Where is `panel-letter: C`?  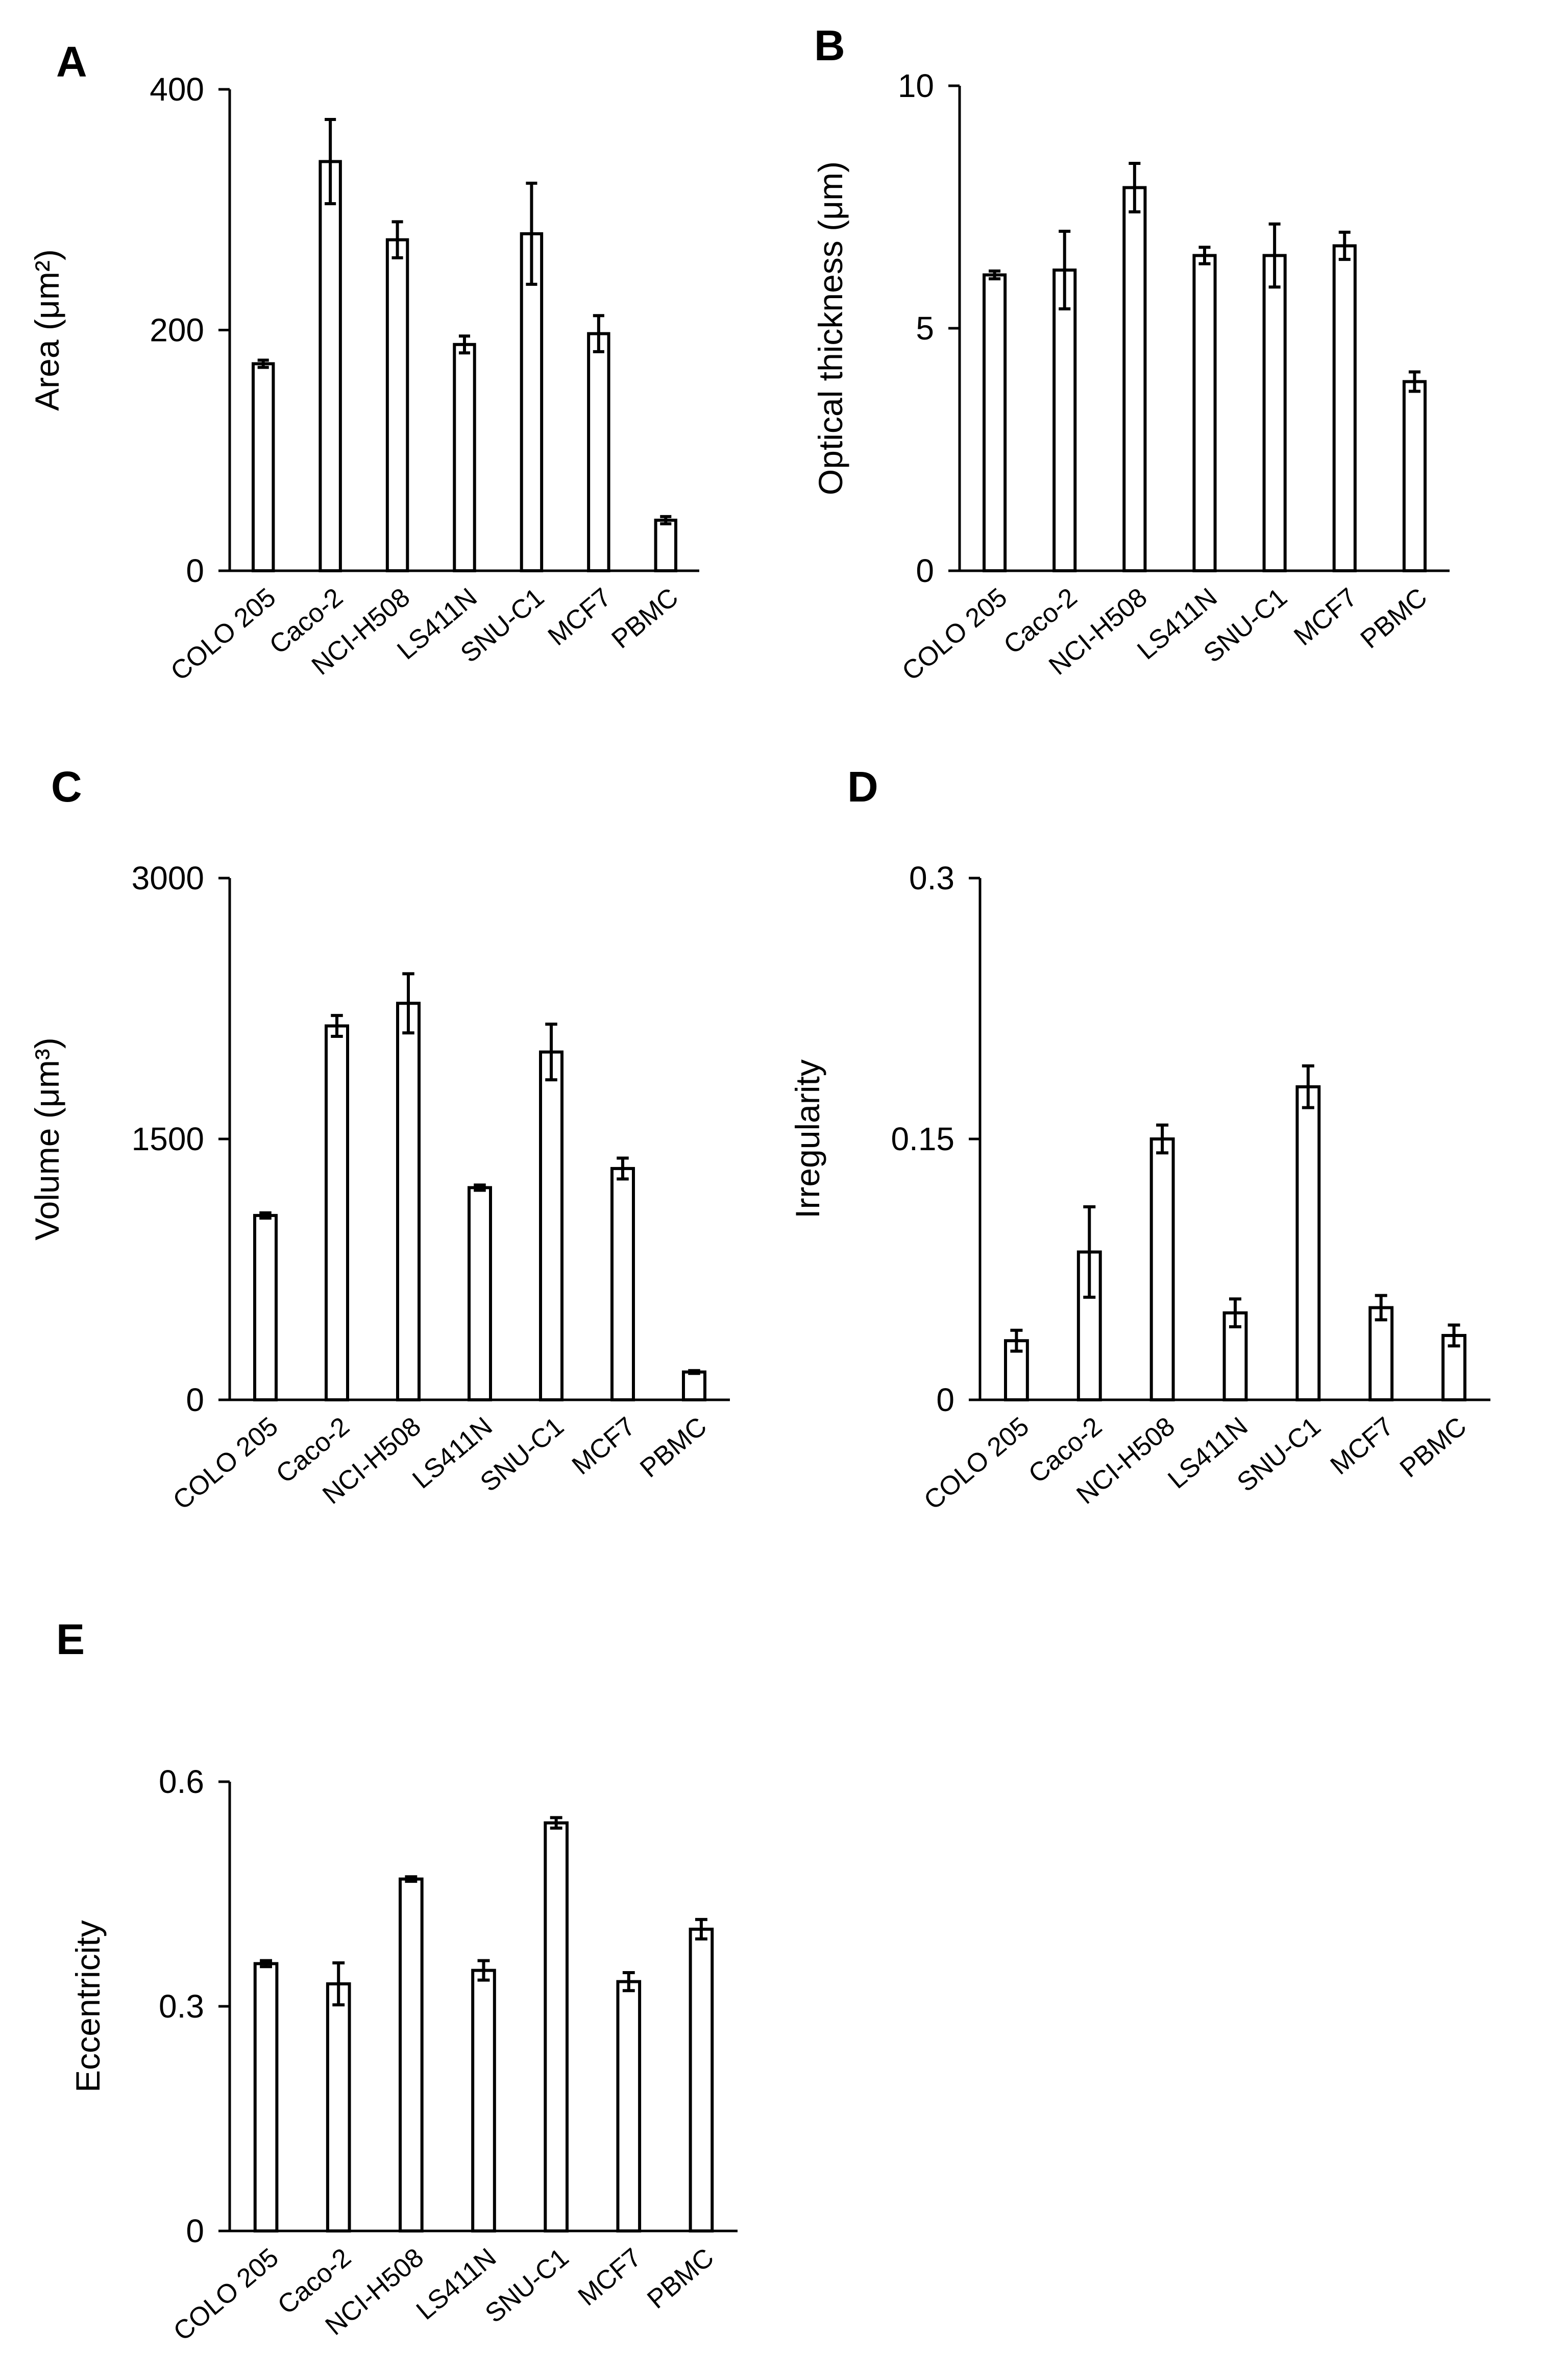 panel-letter: C is located at coordinates (66, 787).